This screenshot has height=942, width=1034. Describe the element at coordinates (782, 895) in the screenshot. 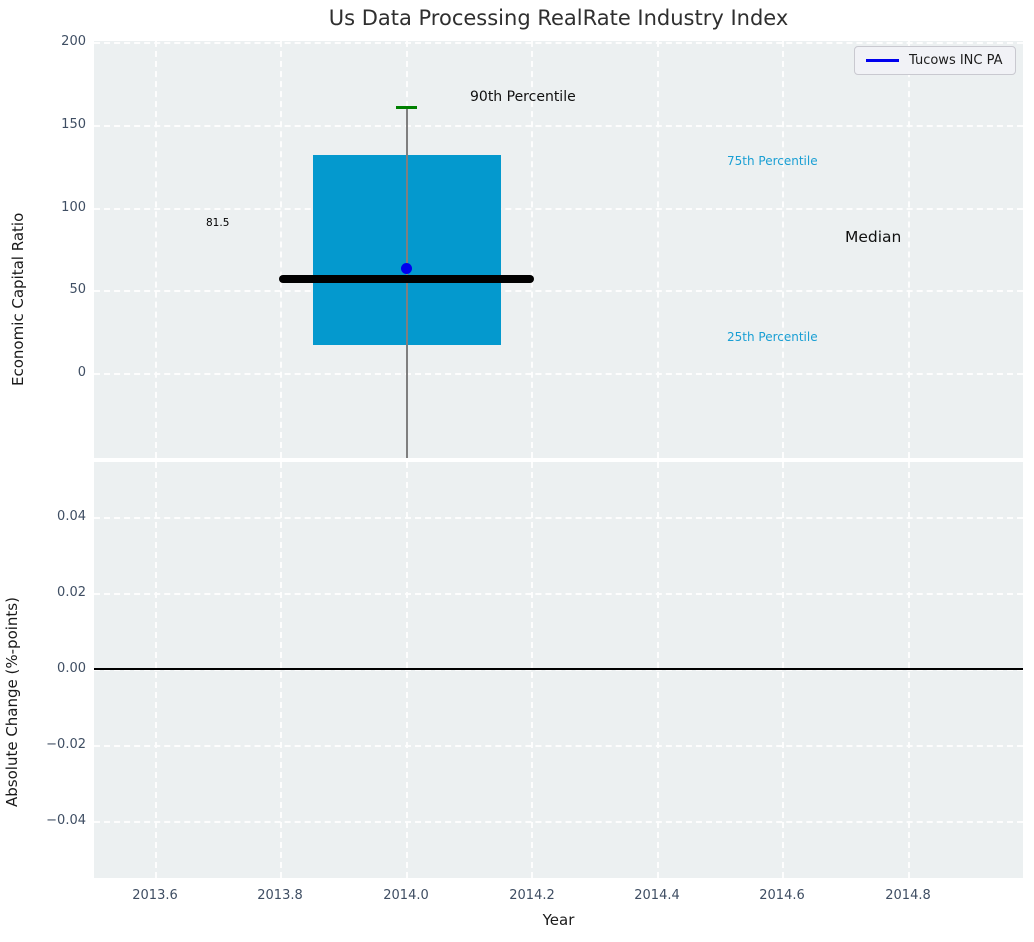

I see `xtick-label: 2014.6` at that location.